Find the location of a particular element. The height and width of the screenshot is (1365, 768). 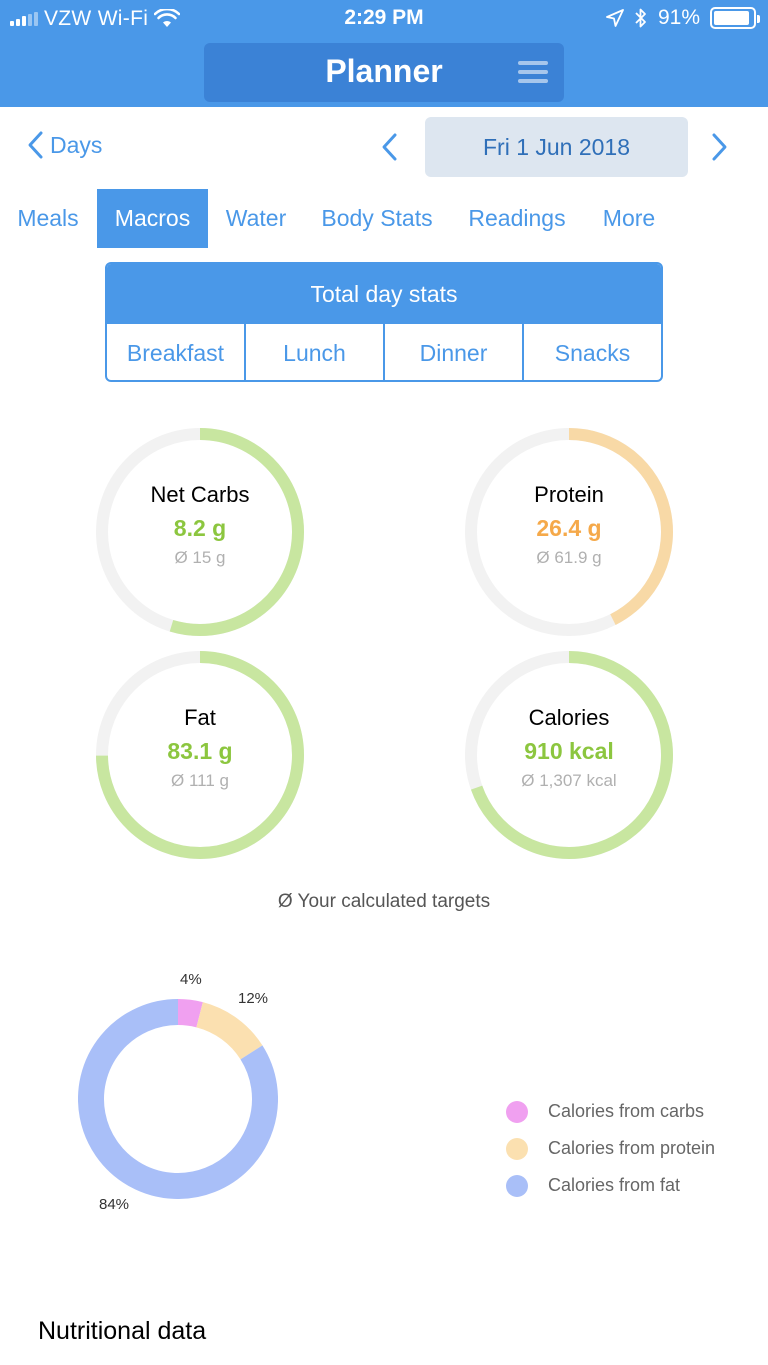

protein-ring-graphic is located at coordinates (569, 532).